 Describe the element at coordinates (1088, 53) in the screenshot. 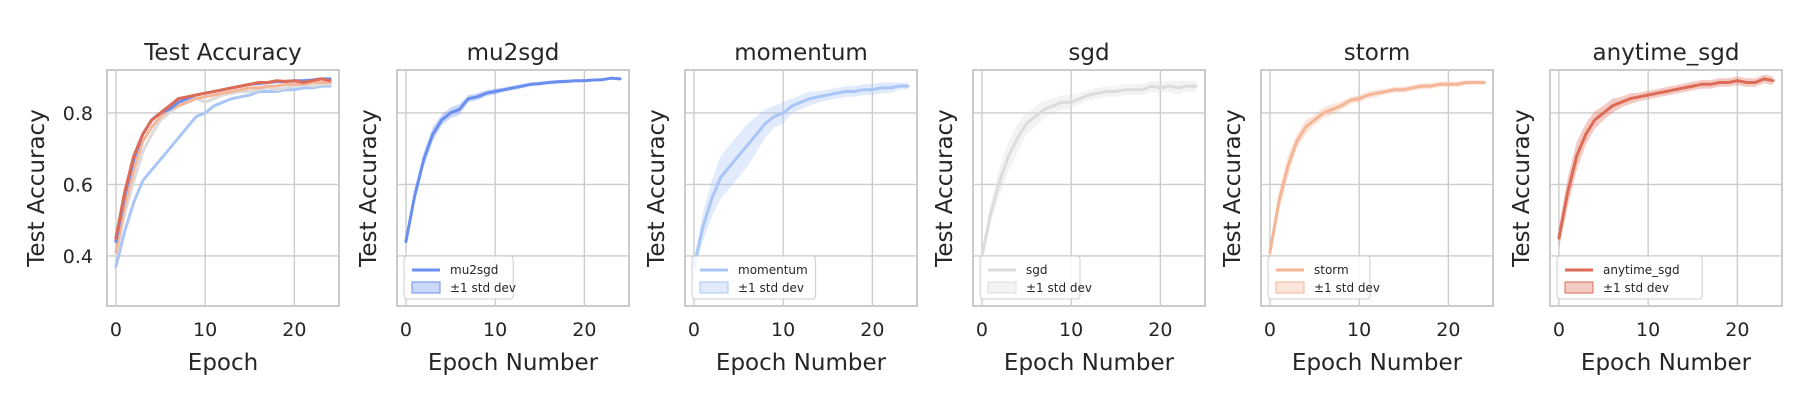

I see `panel-title: sgd` at that location.